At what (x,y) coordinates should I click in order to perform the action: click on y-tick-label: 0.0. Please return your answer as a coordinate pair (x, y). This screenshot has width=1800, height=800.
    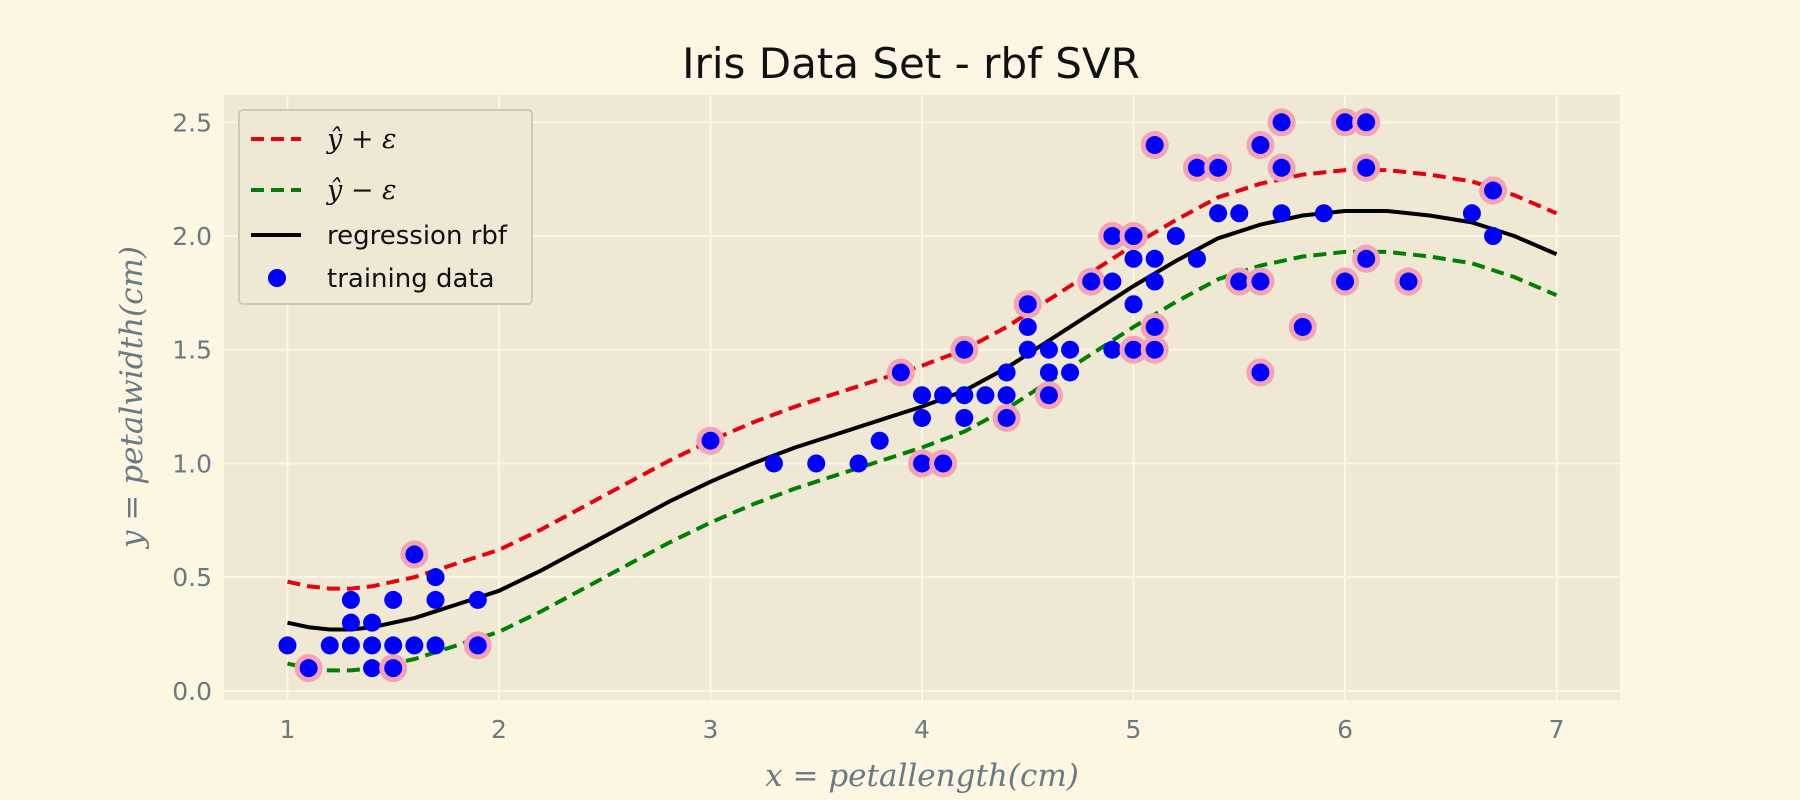
    Looking at the image, I should click on (192, 691).